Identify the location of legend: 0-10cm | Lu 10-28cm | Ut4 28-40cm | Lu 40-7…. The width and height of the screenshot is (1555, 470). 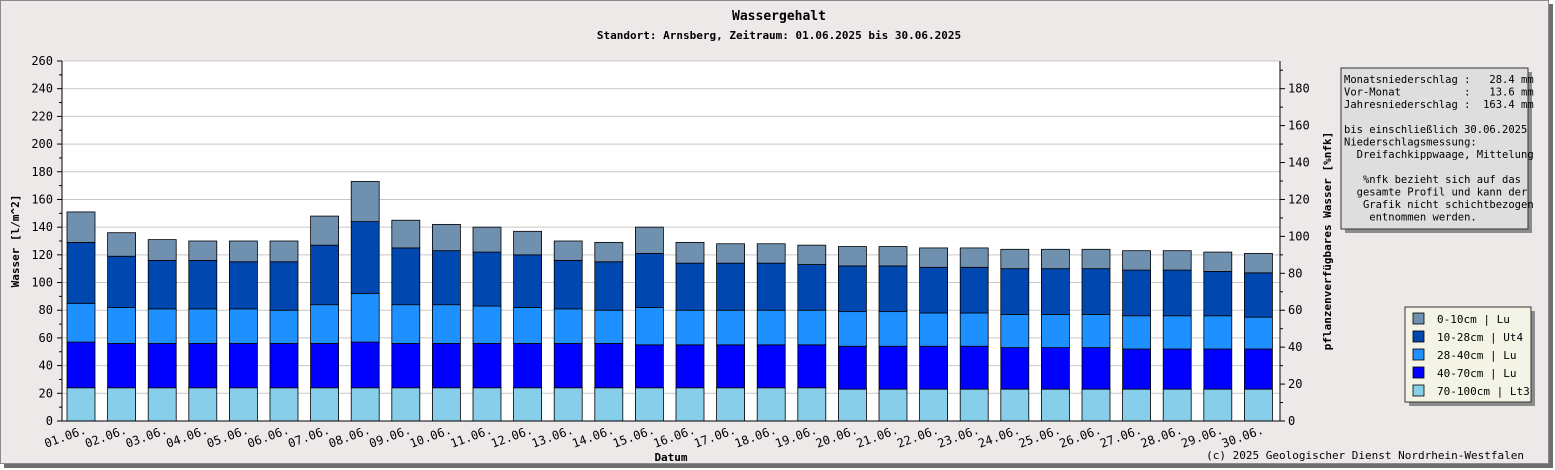
(1469, 356).